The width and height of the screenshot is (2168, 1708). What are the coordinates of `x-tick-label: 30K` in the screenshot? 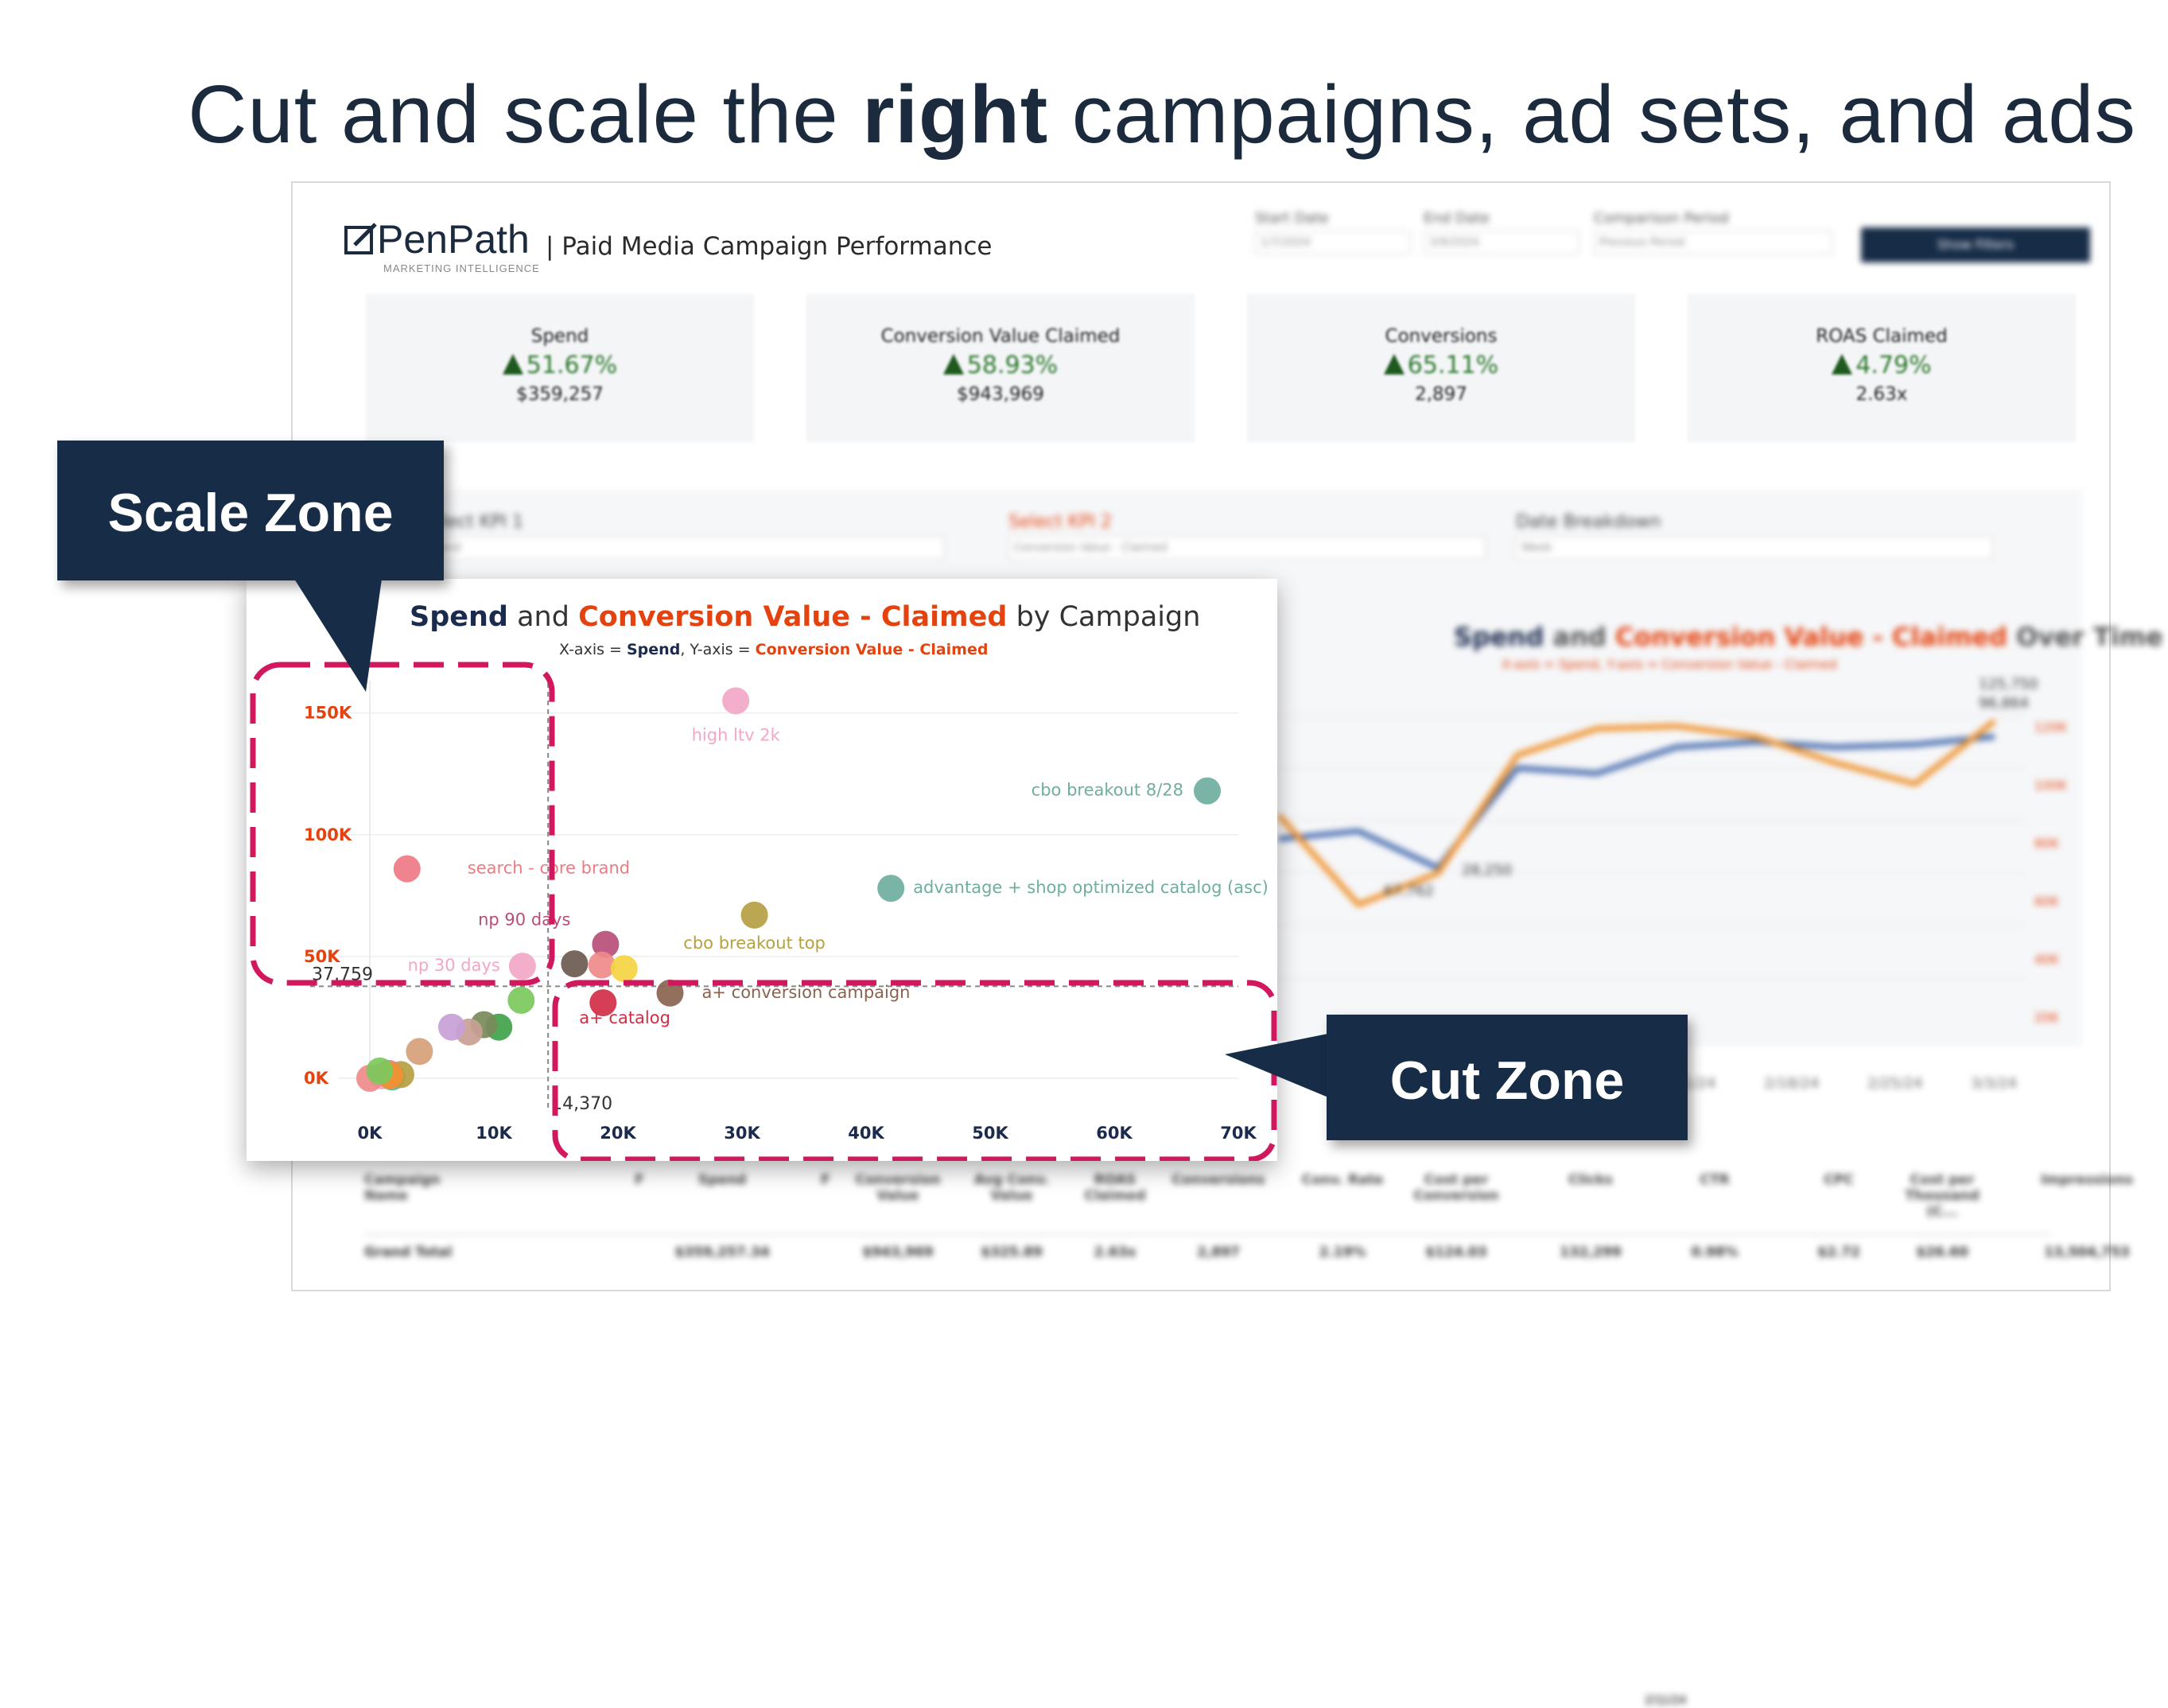 It's located at (742, 1134).